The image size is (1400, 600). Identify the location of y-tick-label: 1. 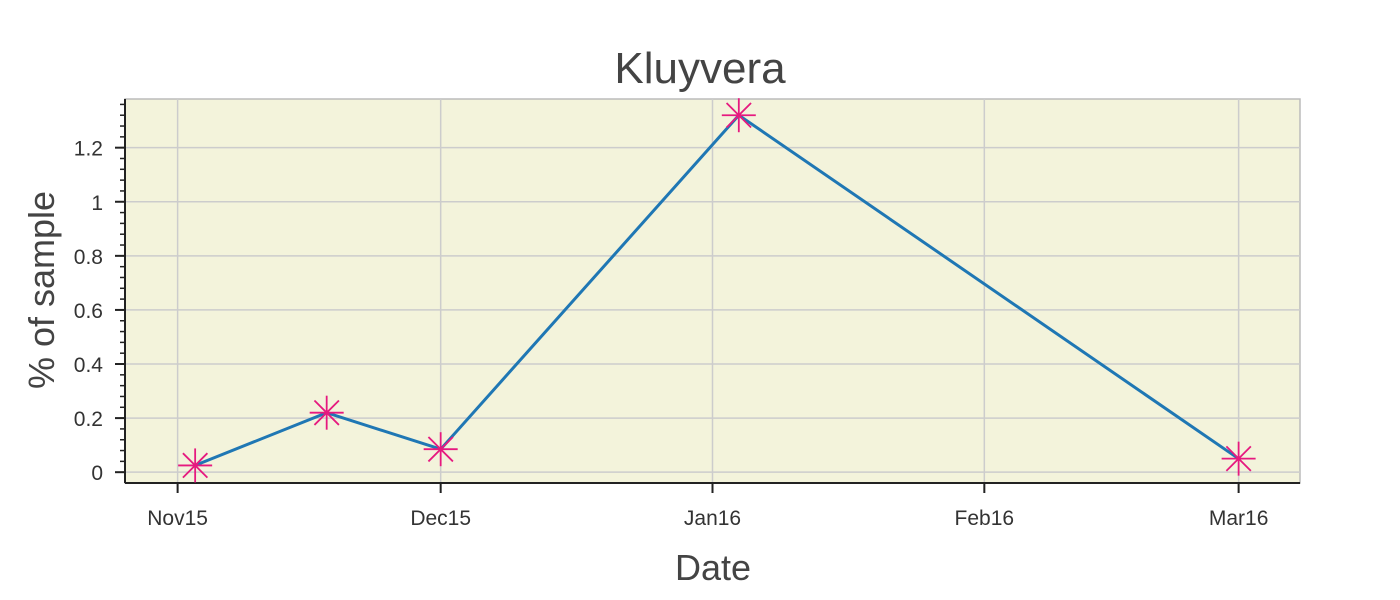
(97, 203).